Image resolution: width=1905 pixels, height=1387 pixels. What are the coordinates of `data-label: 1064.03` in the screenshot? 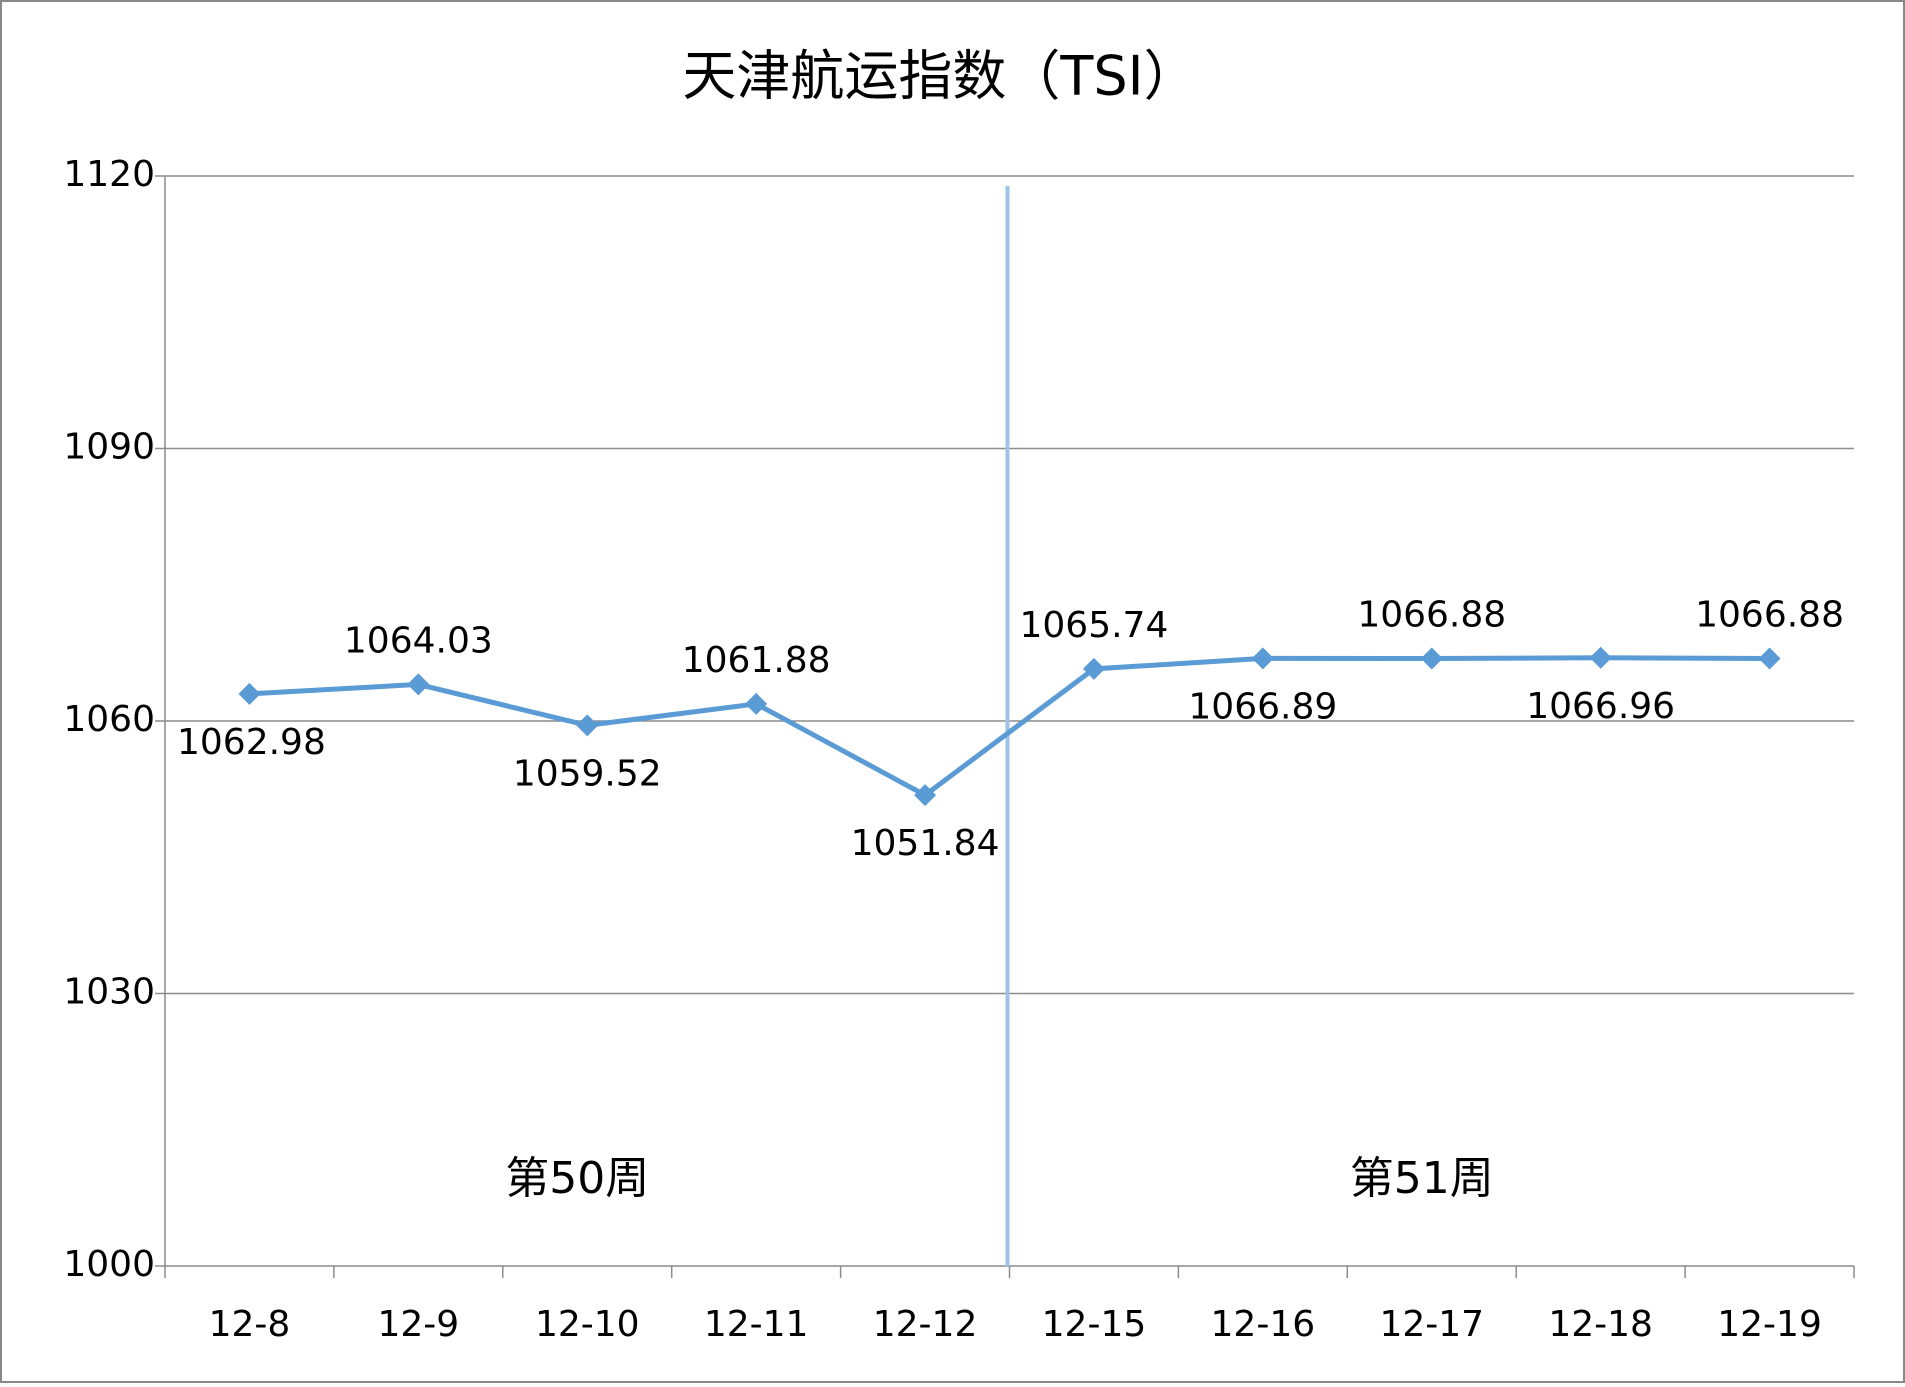 It's located at (418, 640).